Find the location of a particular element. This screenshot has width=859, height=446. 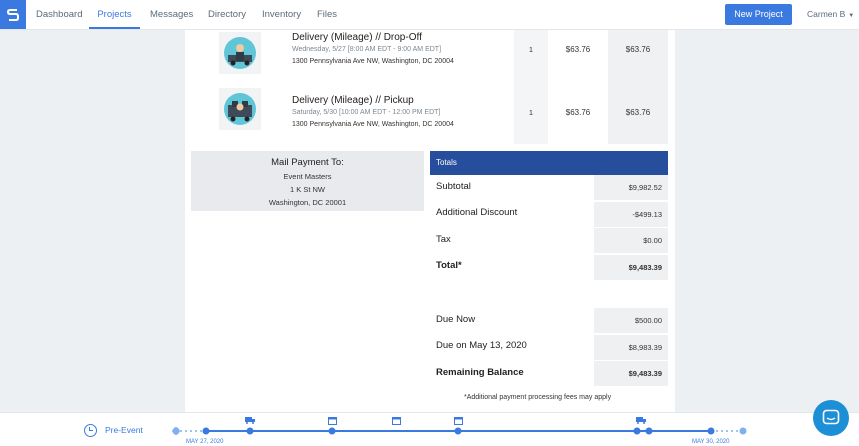

logo-icon is located at coordinates (12, 14).